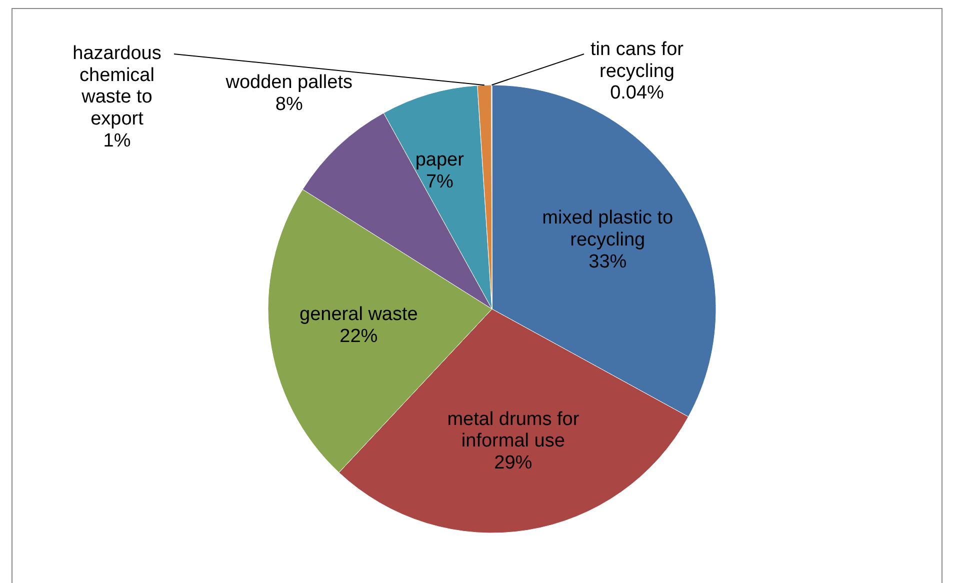  I want to click on slice-label: wodden pallets, so click(288, 82).